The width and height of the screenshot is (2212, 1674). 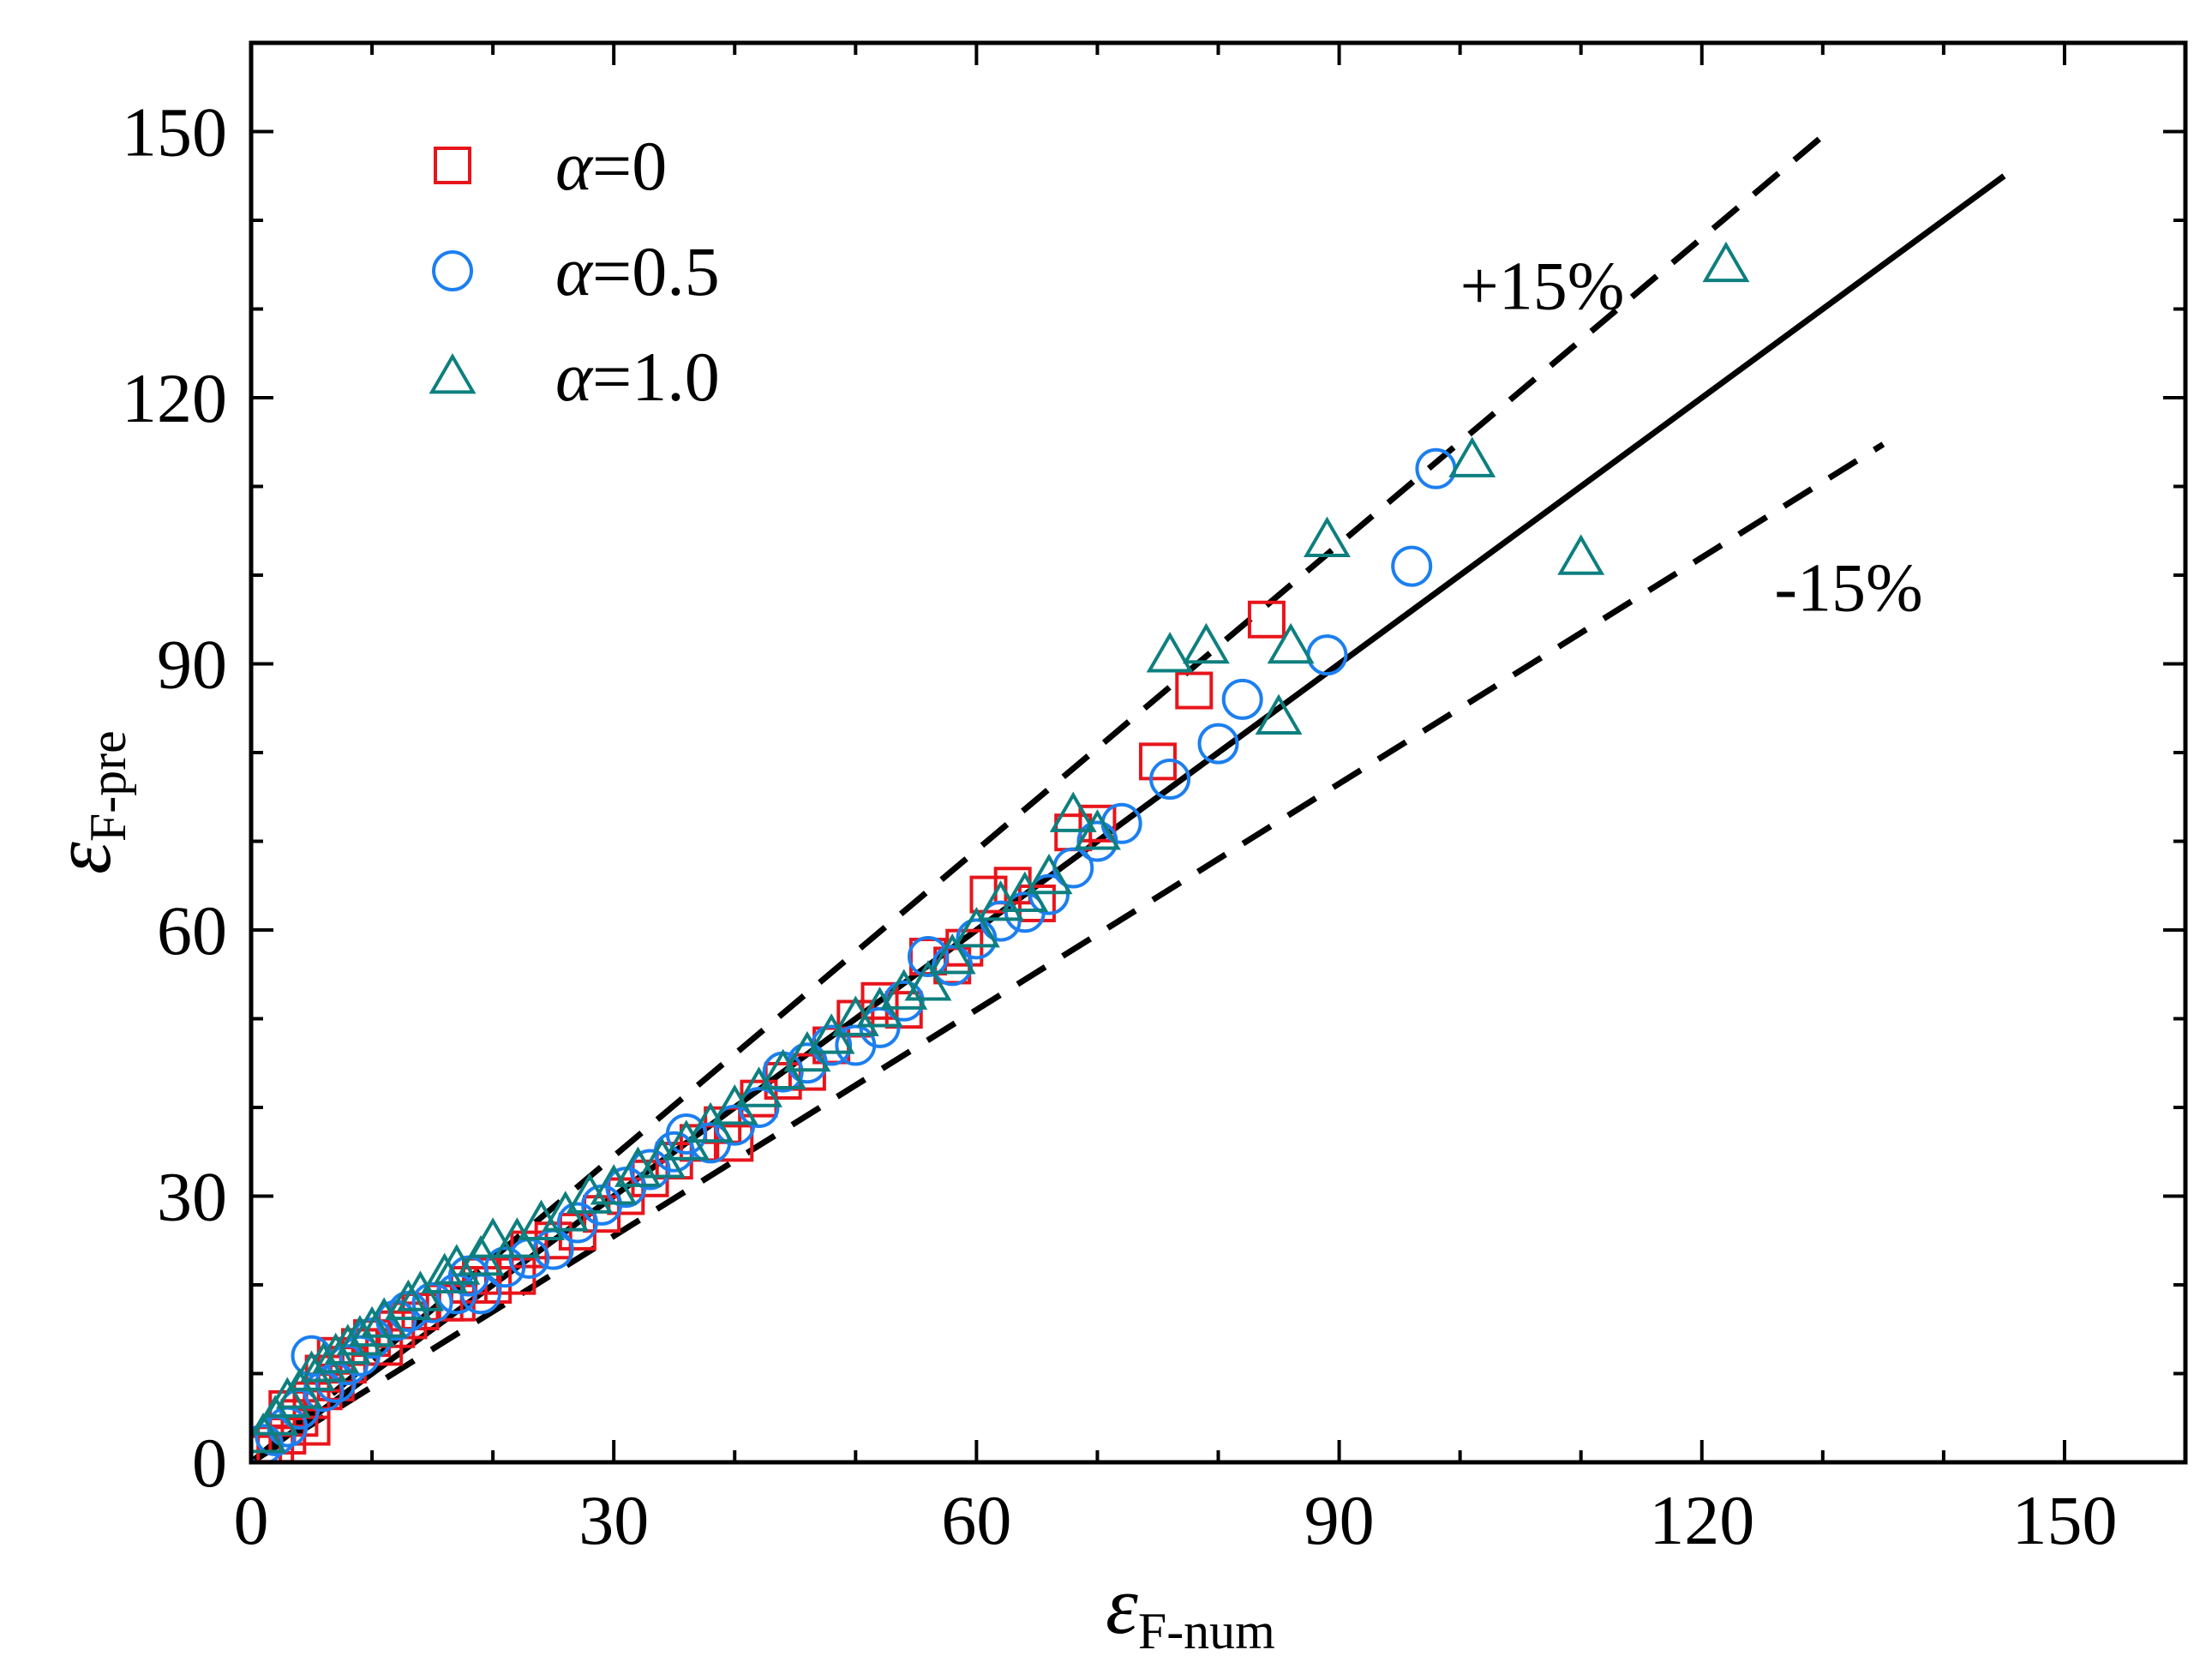 I want to click on y-tick-label: 150, so click(x=175, y=132).